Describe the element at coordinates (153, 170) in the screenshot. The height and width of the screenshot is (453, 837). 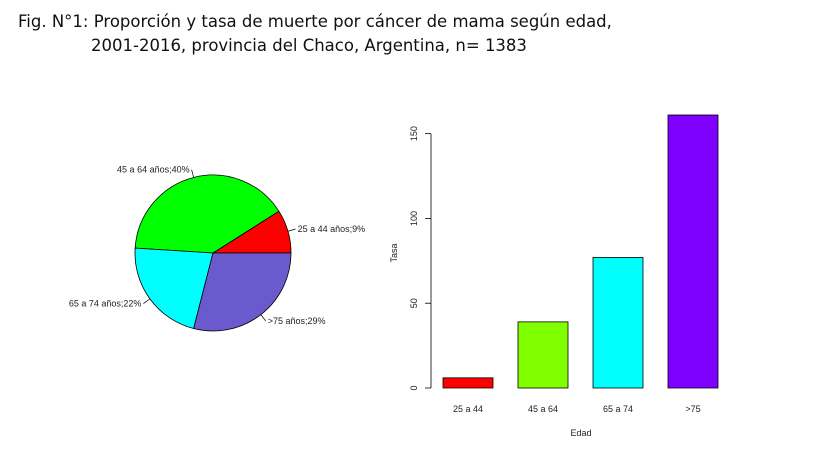
I see `pie-slice-label: 45 a 64 años;40%` at that location.